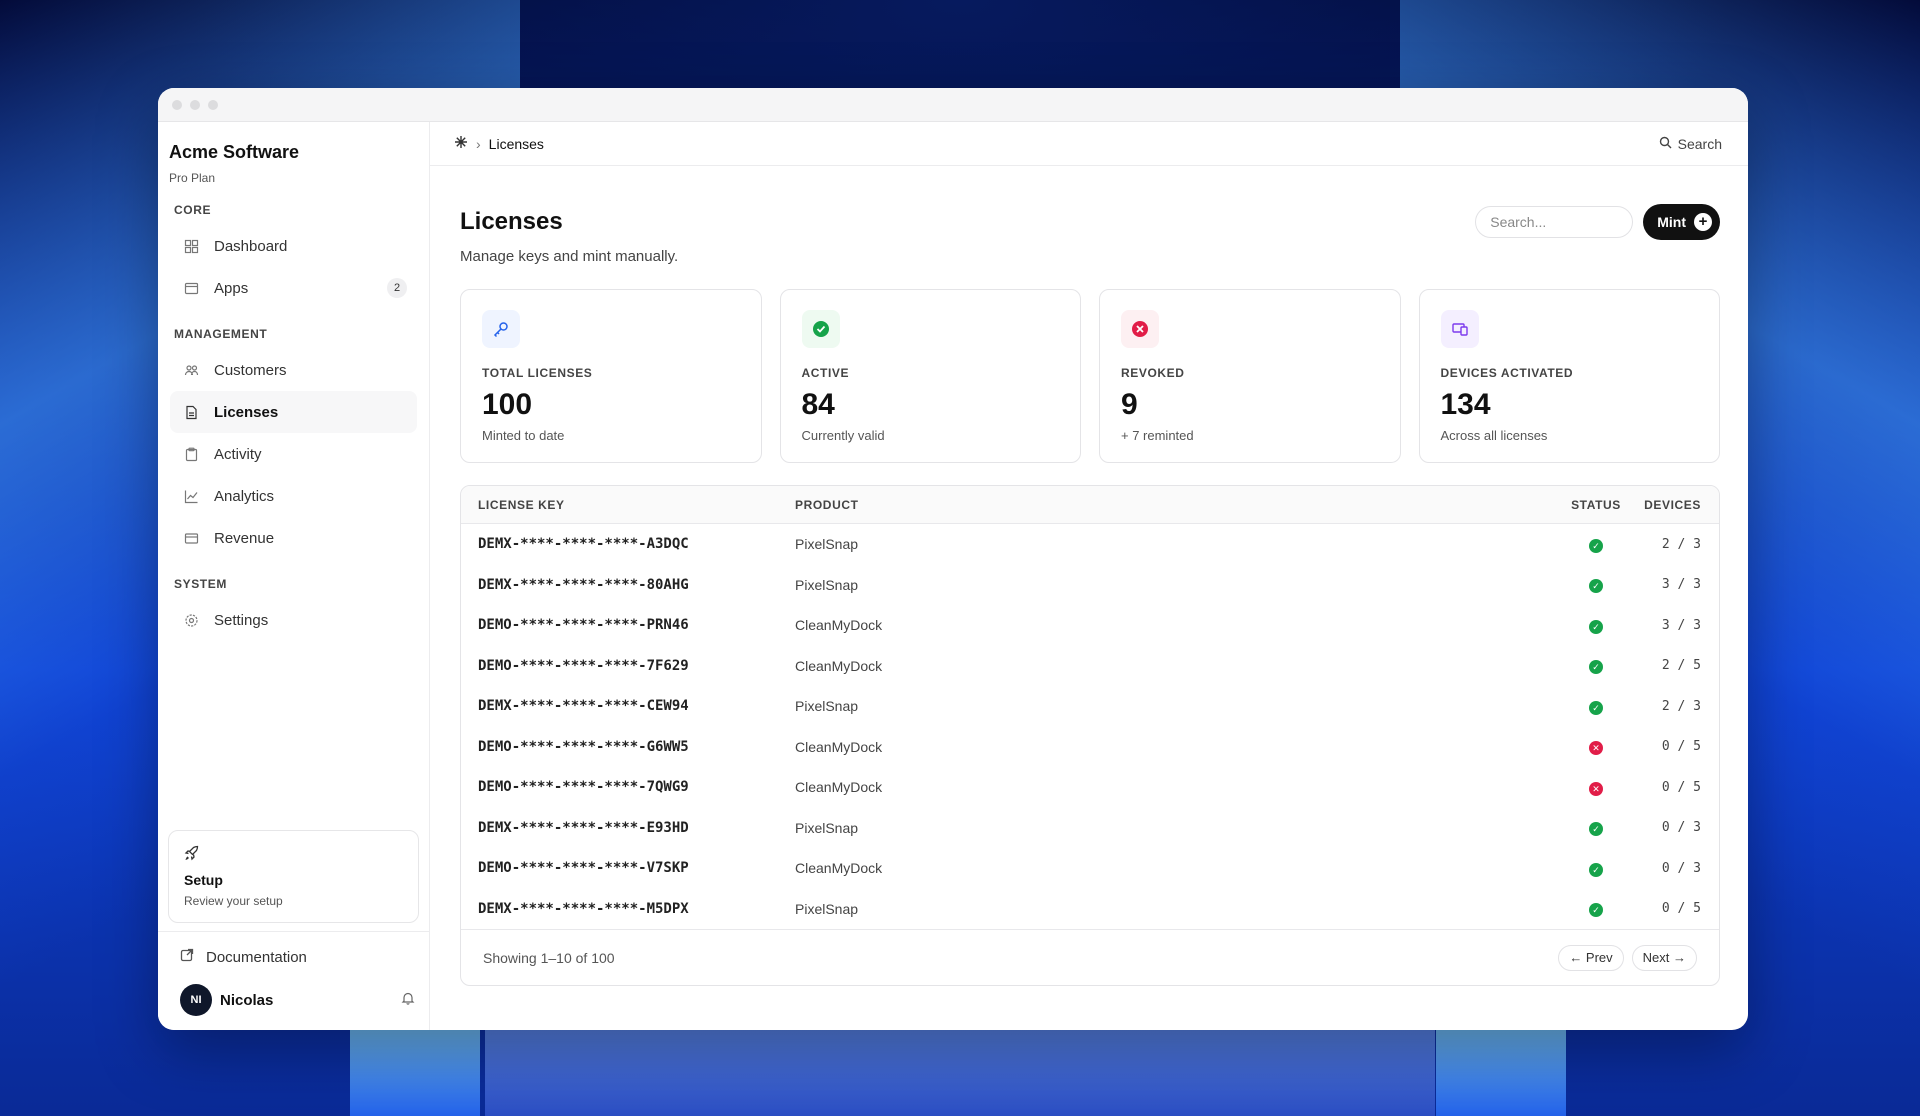 The width and height of the screenshot is (1920, 1116). I want to click on page-subtitle: Manage keys and mint manually., so click(569, 256).